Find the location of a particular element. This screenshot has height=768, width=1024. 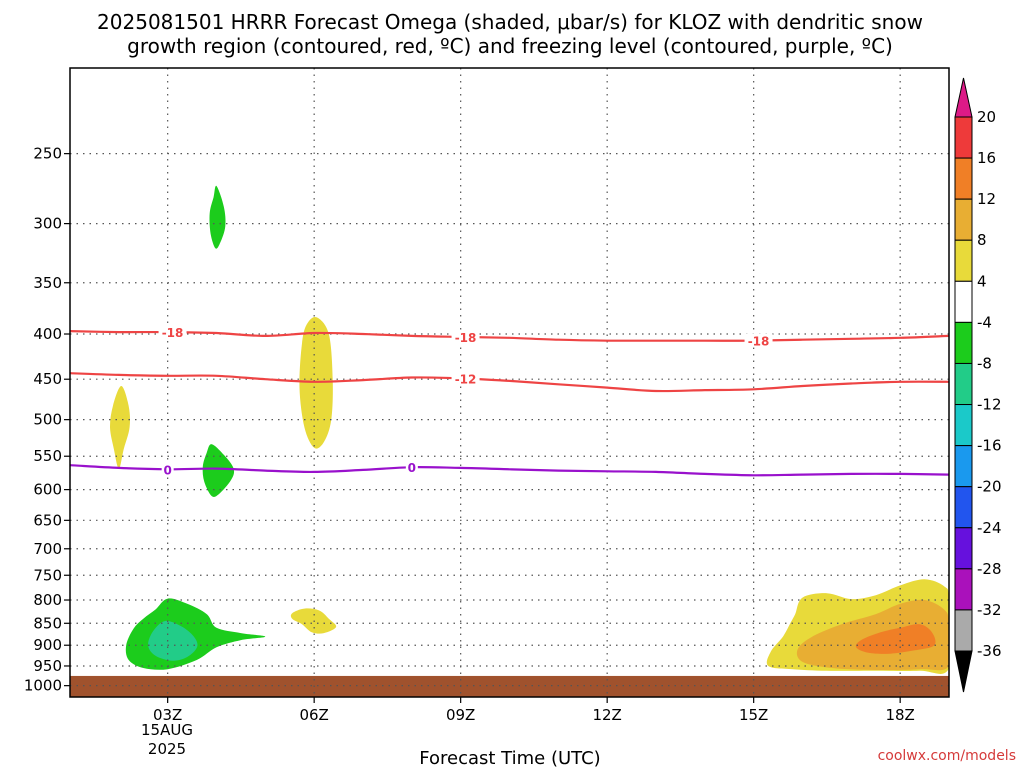

colorbar-arrow-top is located at coordinates (963, 97).